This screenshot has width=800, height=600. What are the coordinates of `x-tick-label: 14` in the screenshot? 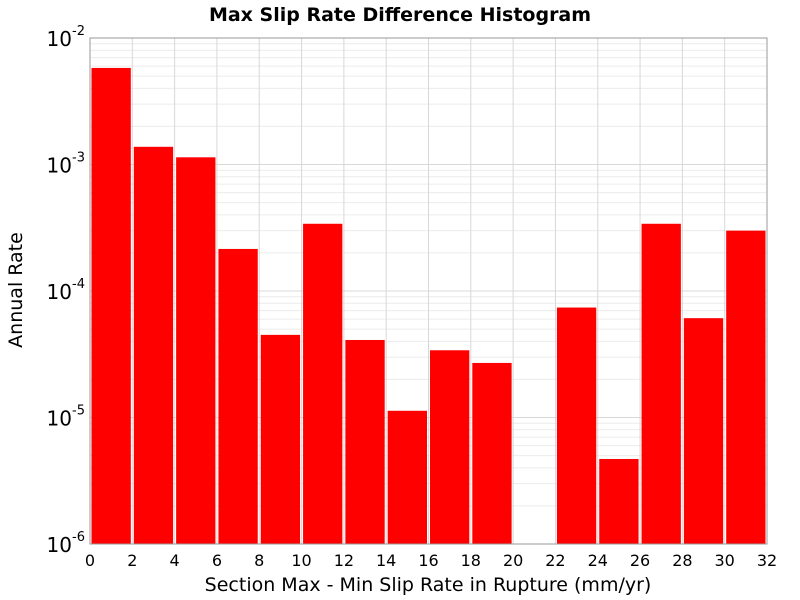 It's located at (386, 560).